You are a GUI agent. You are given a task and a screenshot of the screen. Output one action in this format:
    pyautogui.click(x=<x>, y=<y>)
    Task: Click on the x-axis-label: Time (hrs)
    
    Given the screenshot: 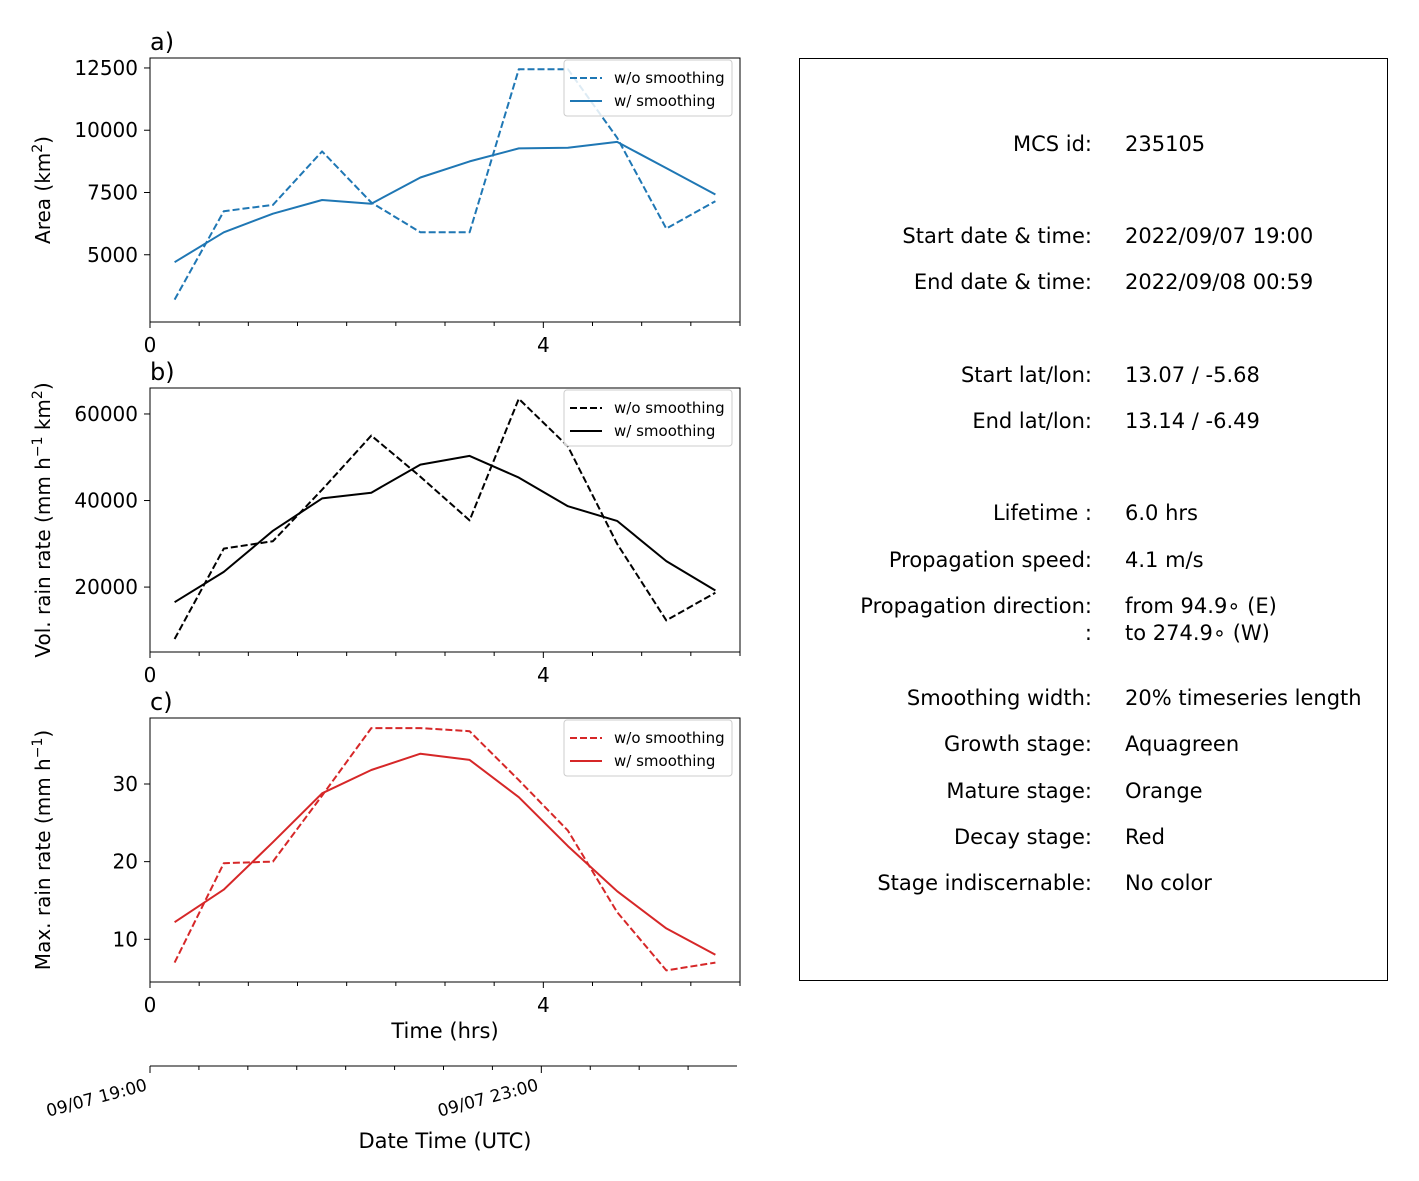 What is the action you would take?
    pyautogui.click(x=444, y=1031)
    